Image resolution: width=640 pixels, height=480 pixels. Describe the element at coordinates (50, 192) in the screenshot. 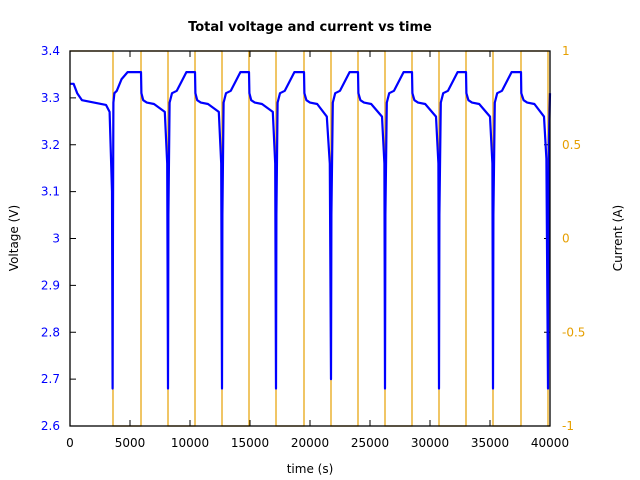

I see `y-tick-label: 3.1` at that location.